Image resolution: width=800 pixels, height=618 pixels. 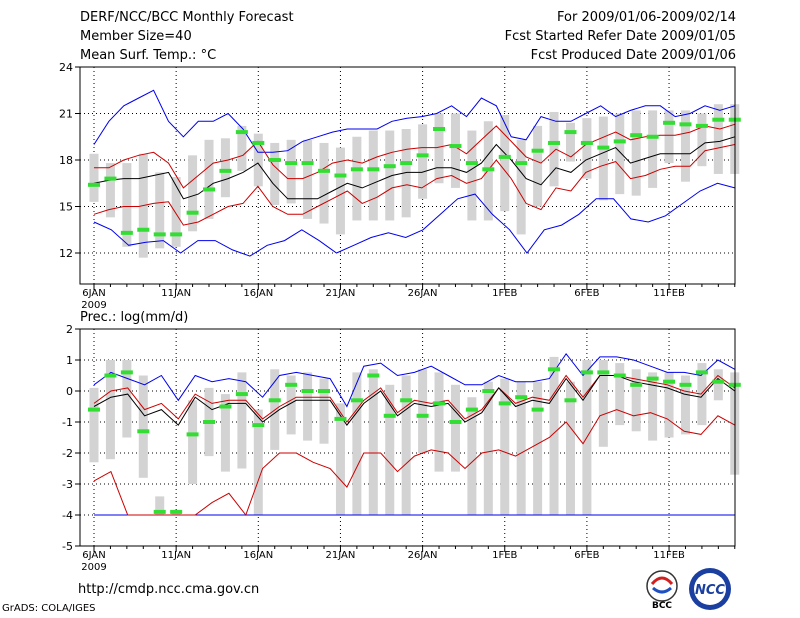 What do you see at coordinates (710, 590) in the screenshot?
I see `ncc-logo-text: NCC` at bounding box center [710, 590].